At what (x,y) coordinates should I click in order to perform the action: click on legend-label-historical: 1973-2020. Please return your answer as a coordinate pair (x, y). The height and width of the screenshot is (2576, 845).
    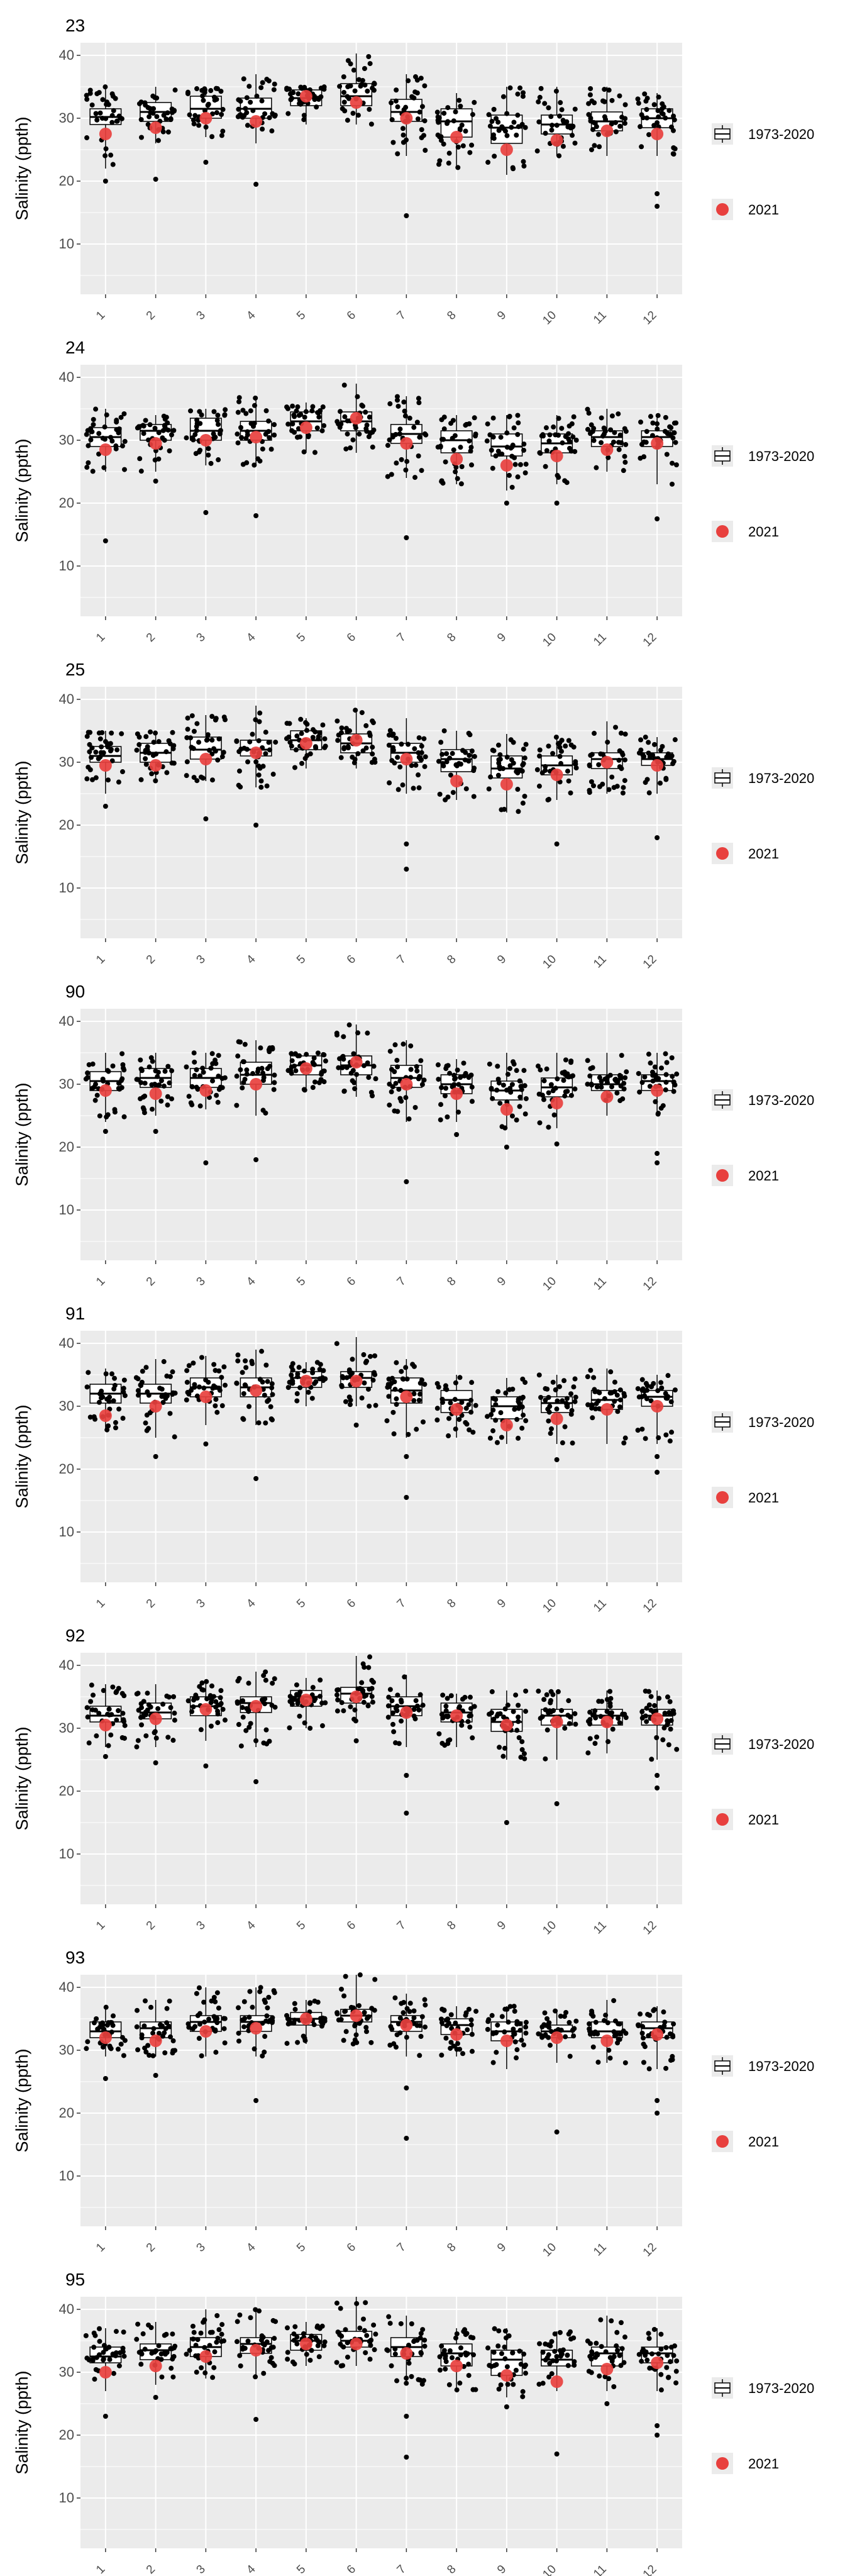
    Looking at the image, I should click on (781, 1100).